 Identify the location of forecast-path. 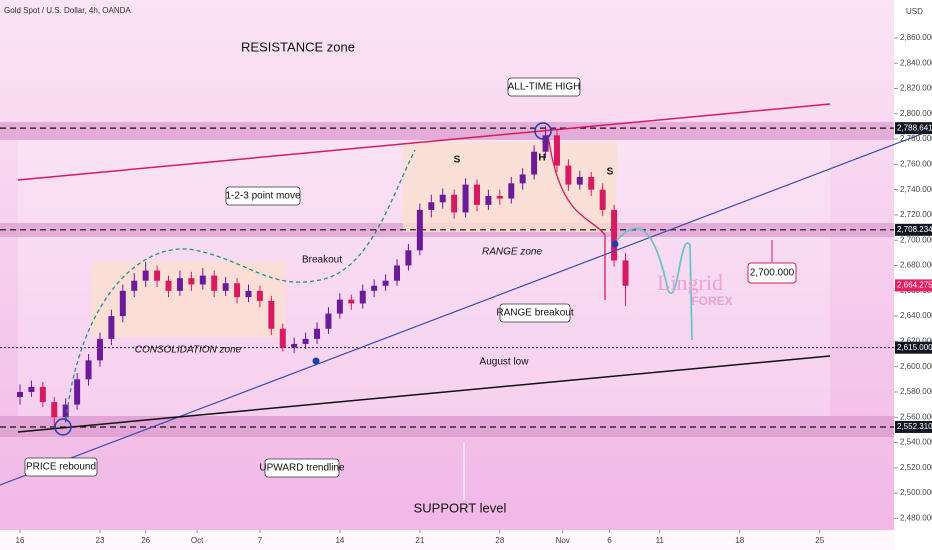
(654, 284).